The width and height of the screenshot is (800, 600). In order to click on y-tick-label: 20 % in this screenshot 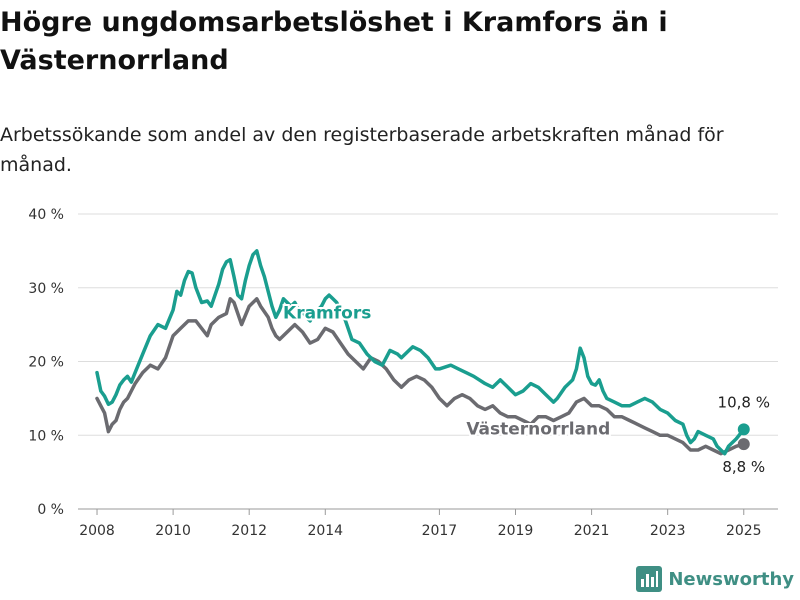, I will do `click(46, 363)`.